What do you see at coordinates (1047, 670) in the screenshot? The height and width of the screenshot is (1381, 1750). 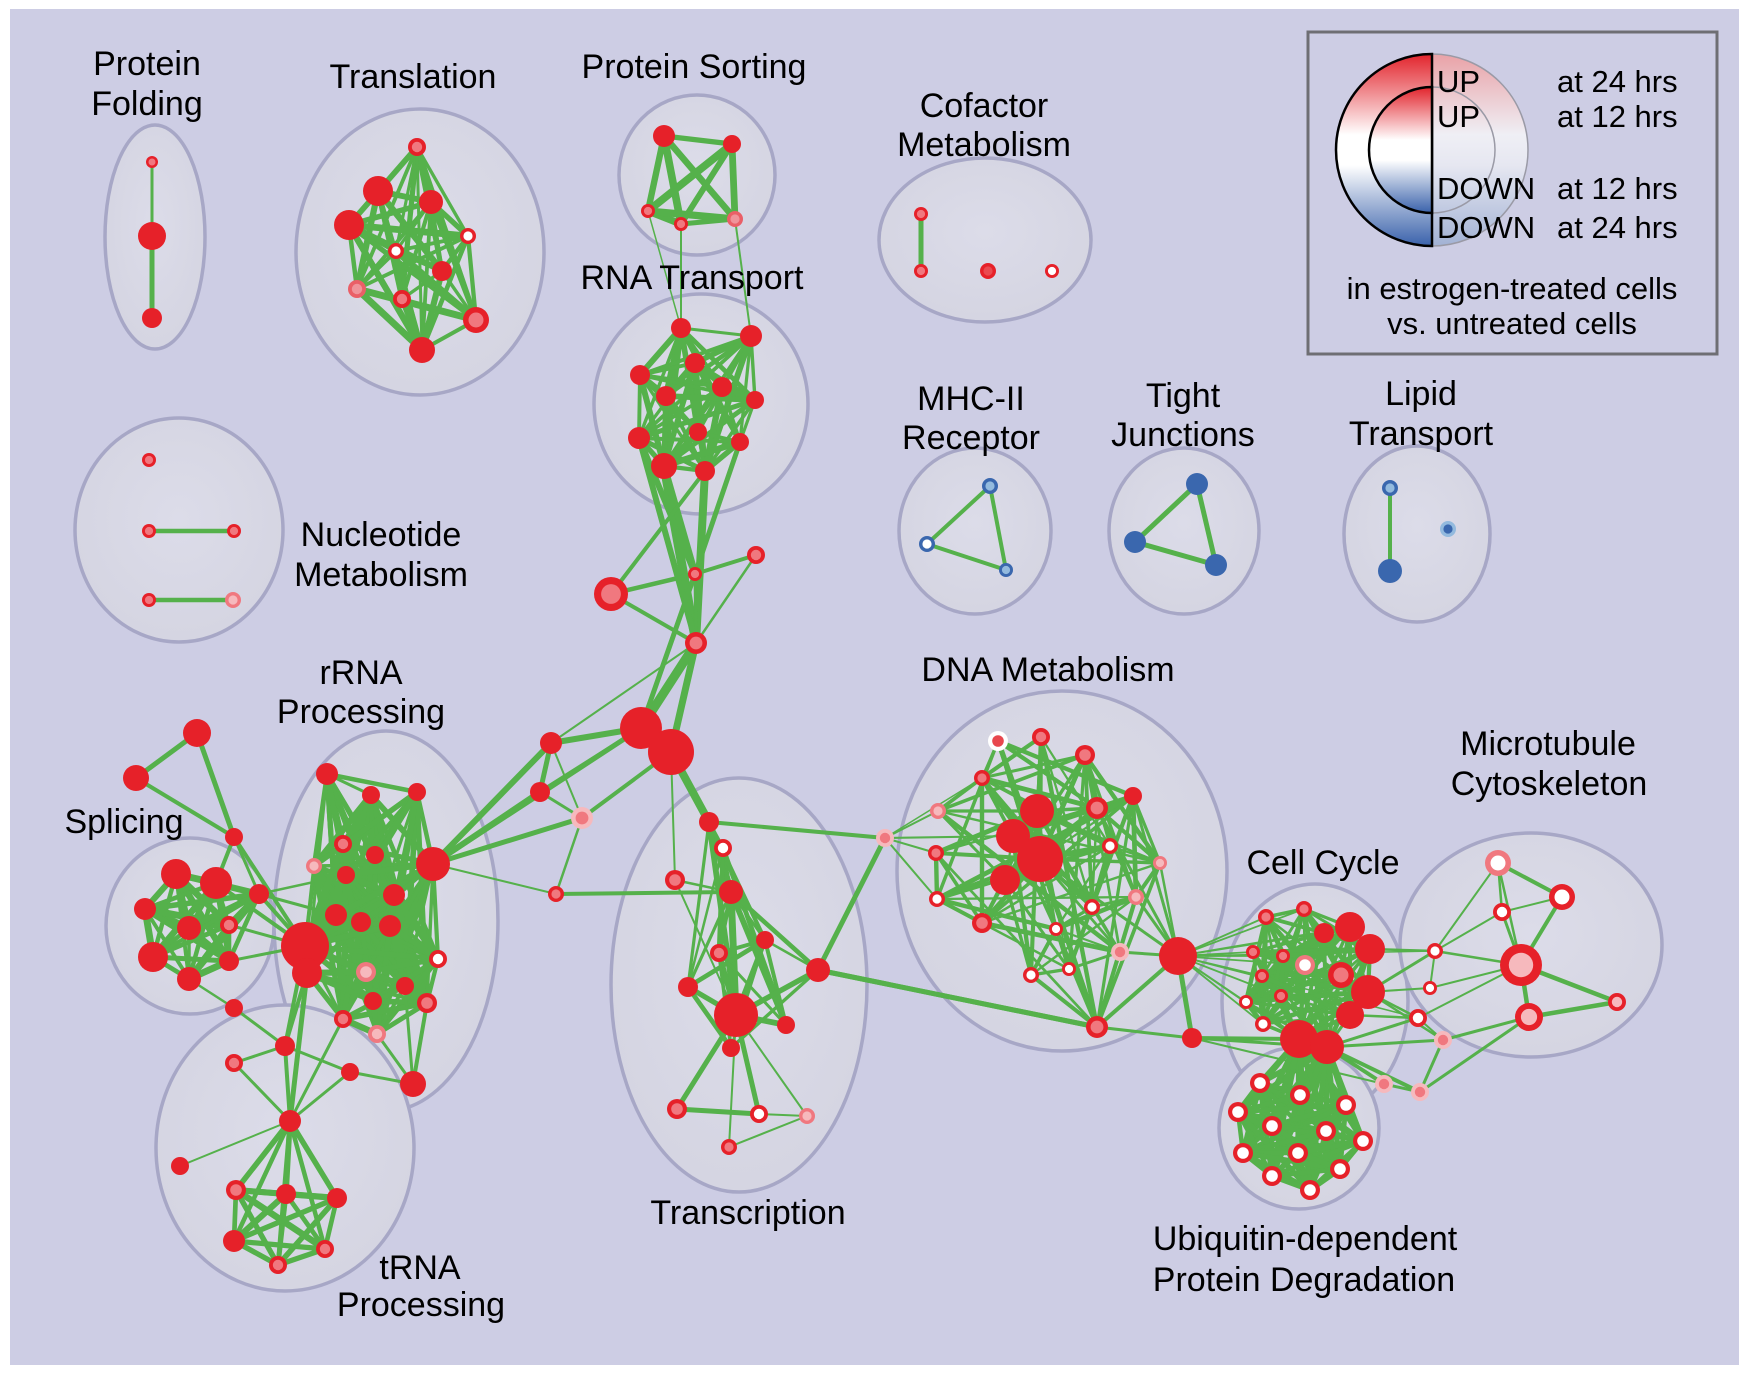 I see `svg-text: DNA Metabolism` at bounding box center [1047, 670].